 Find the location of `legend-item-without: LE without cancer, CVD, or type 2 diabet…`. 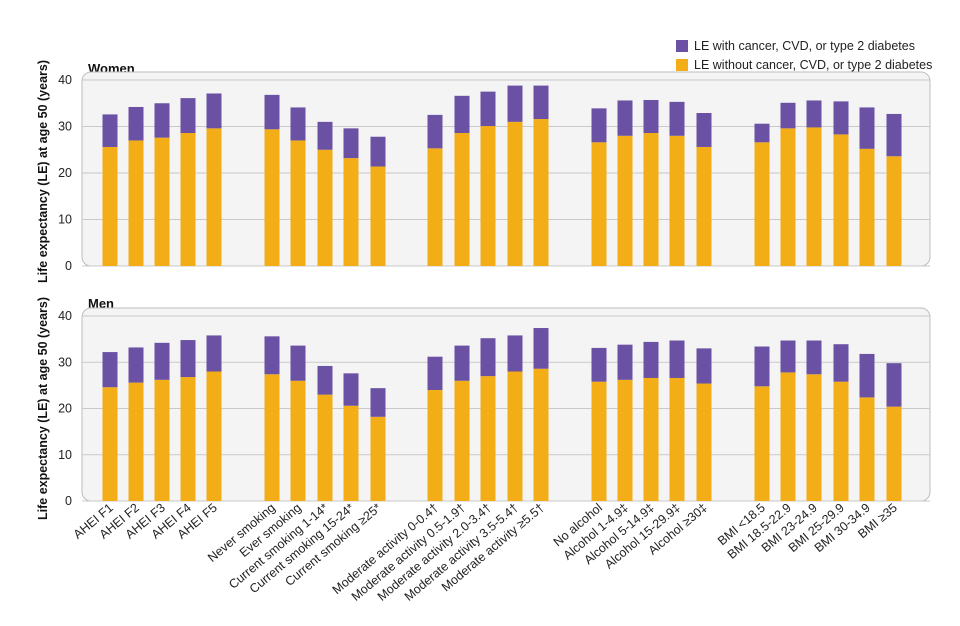

legend-item-without: LE without cancer, CVD, or type 2 diabet… is located at coordinates (804, 64).